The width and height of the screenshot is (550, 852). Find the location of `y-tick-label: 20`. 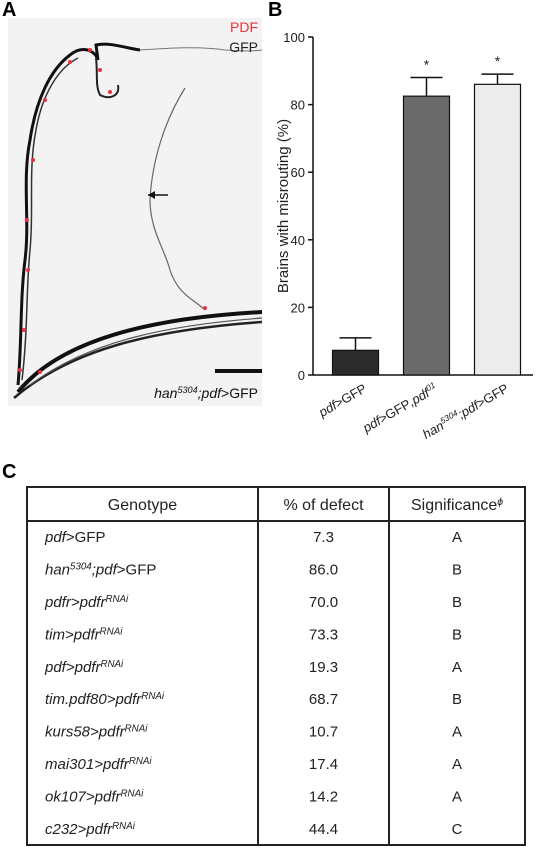

y-tick-label: 20 is located at coordinates (298, 307).